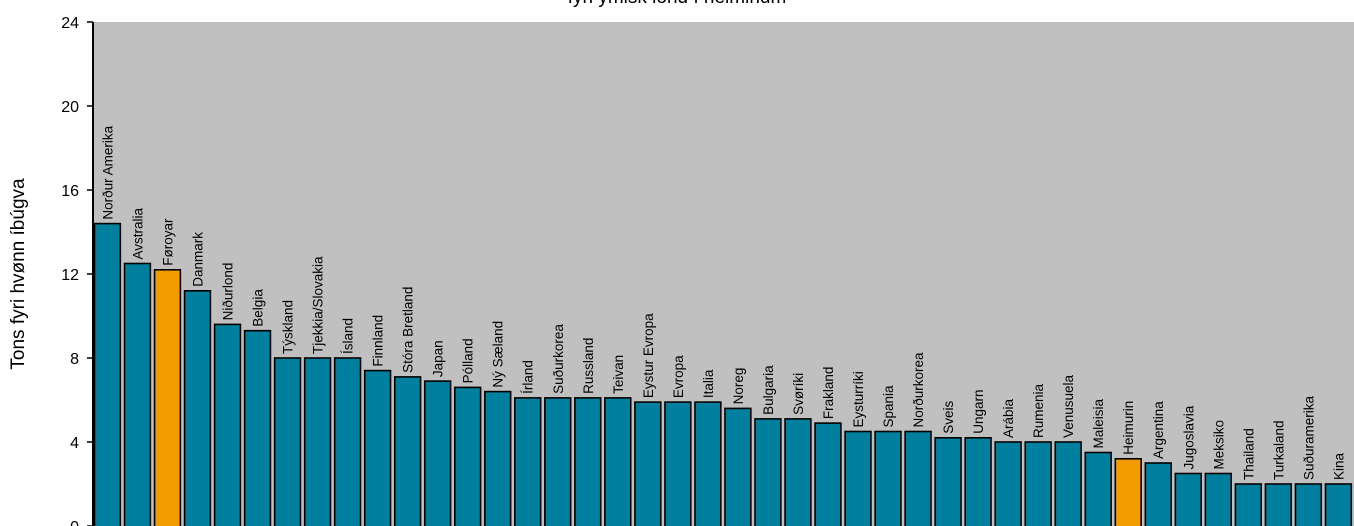 The image size is (1354, 526). I want to click on bar-label: Spania, so click(888, 406).